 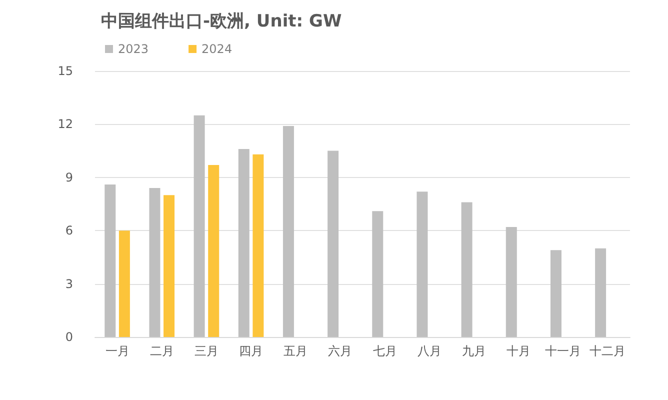 I want to click on y-tick-label: 12, so click(x=65, y=124).